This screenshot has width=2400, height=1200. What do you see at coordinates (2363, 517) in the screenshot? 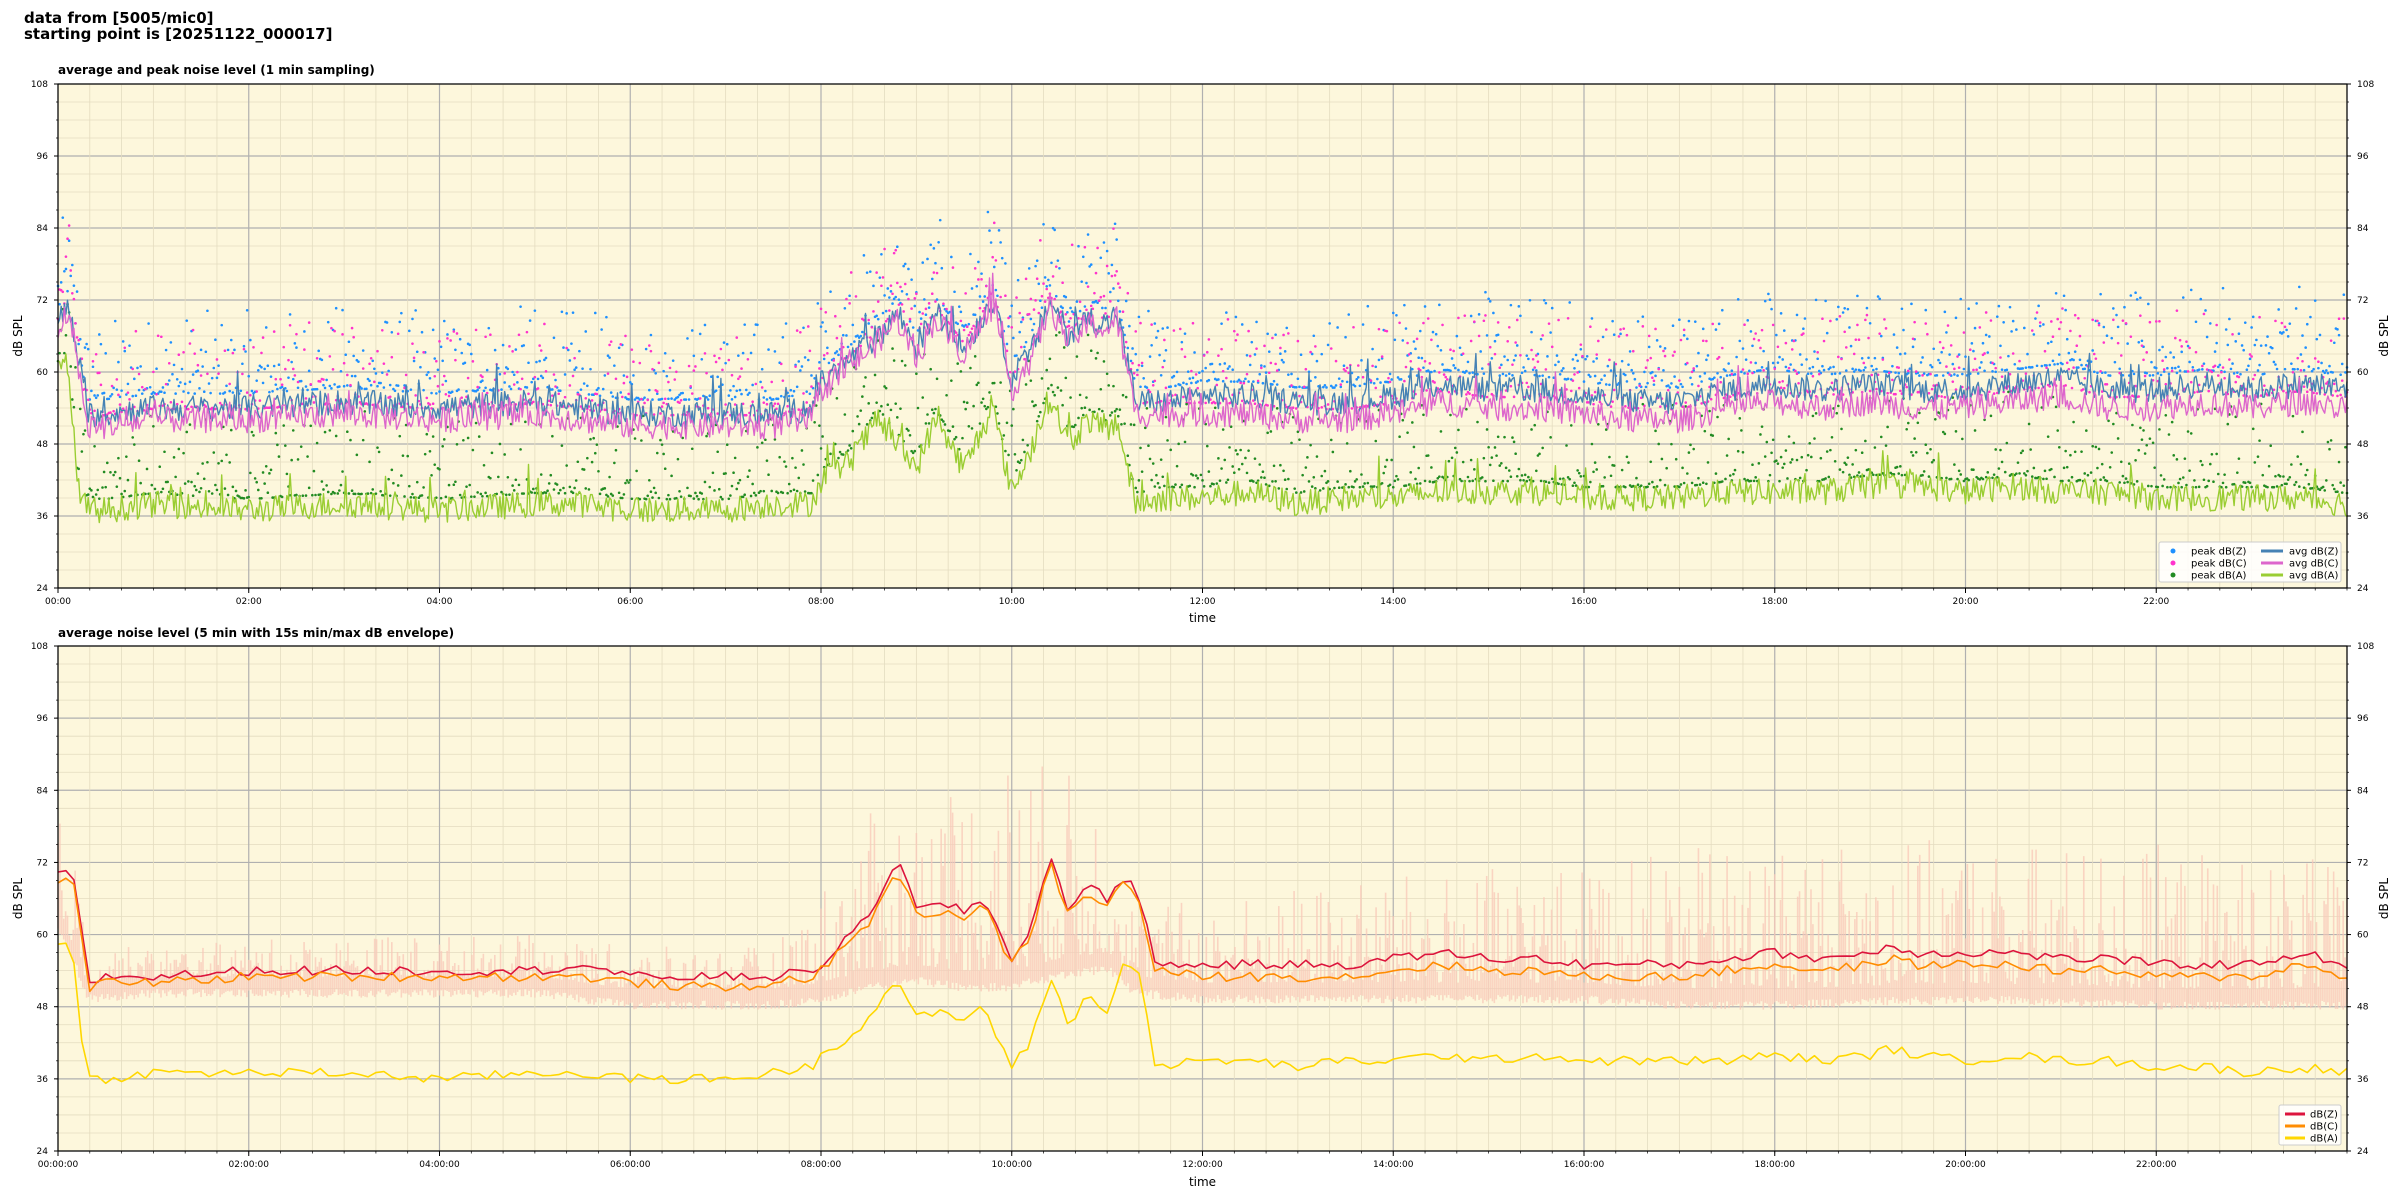
I see `y-tick-label-right: 36` at bounding box center [2363, 517].